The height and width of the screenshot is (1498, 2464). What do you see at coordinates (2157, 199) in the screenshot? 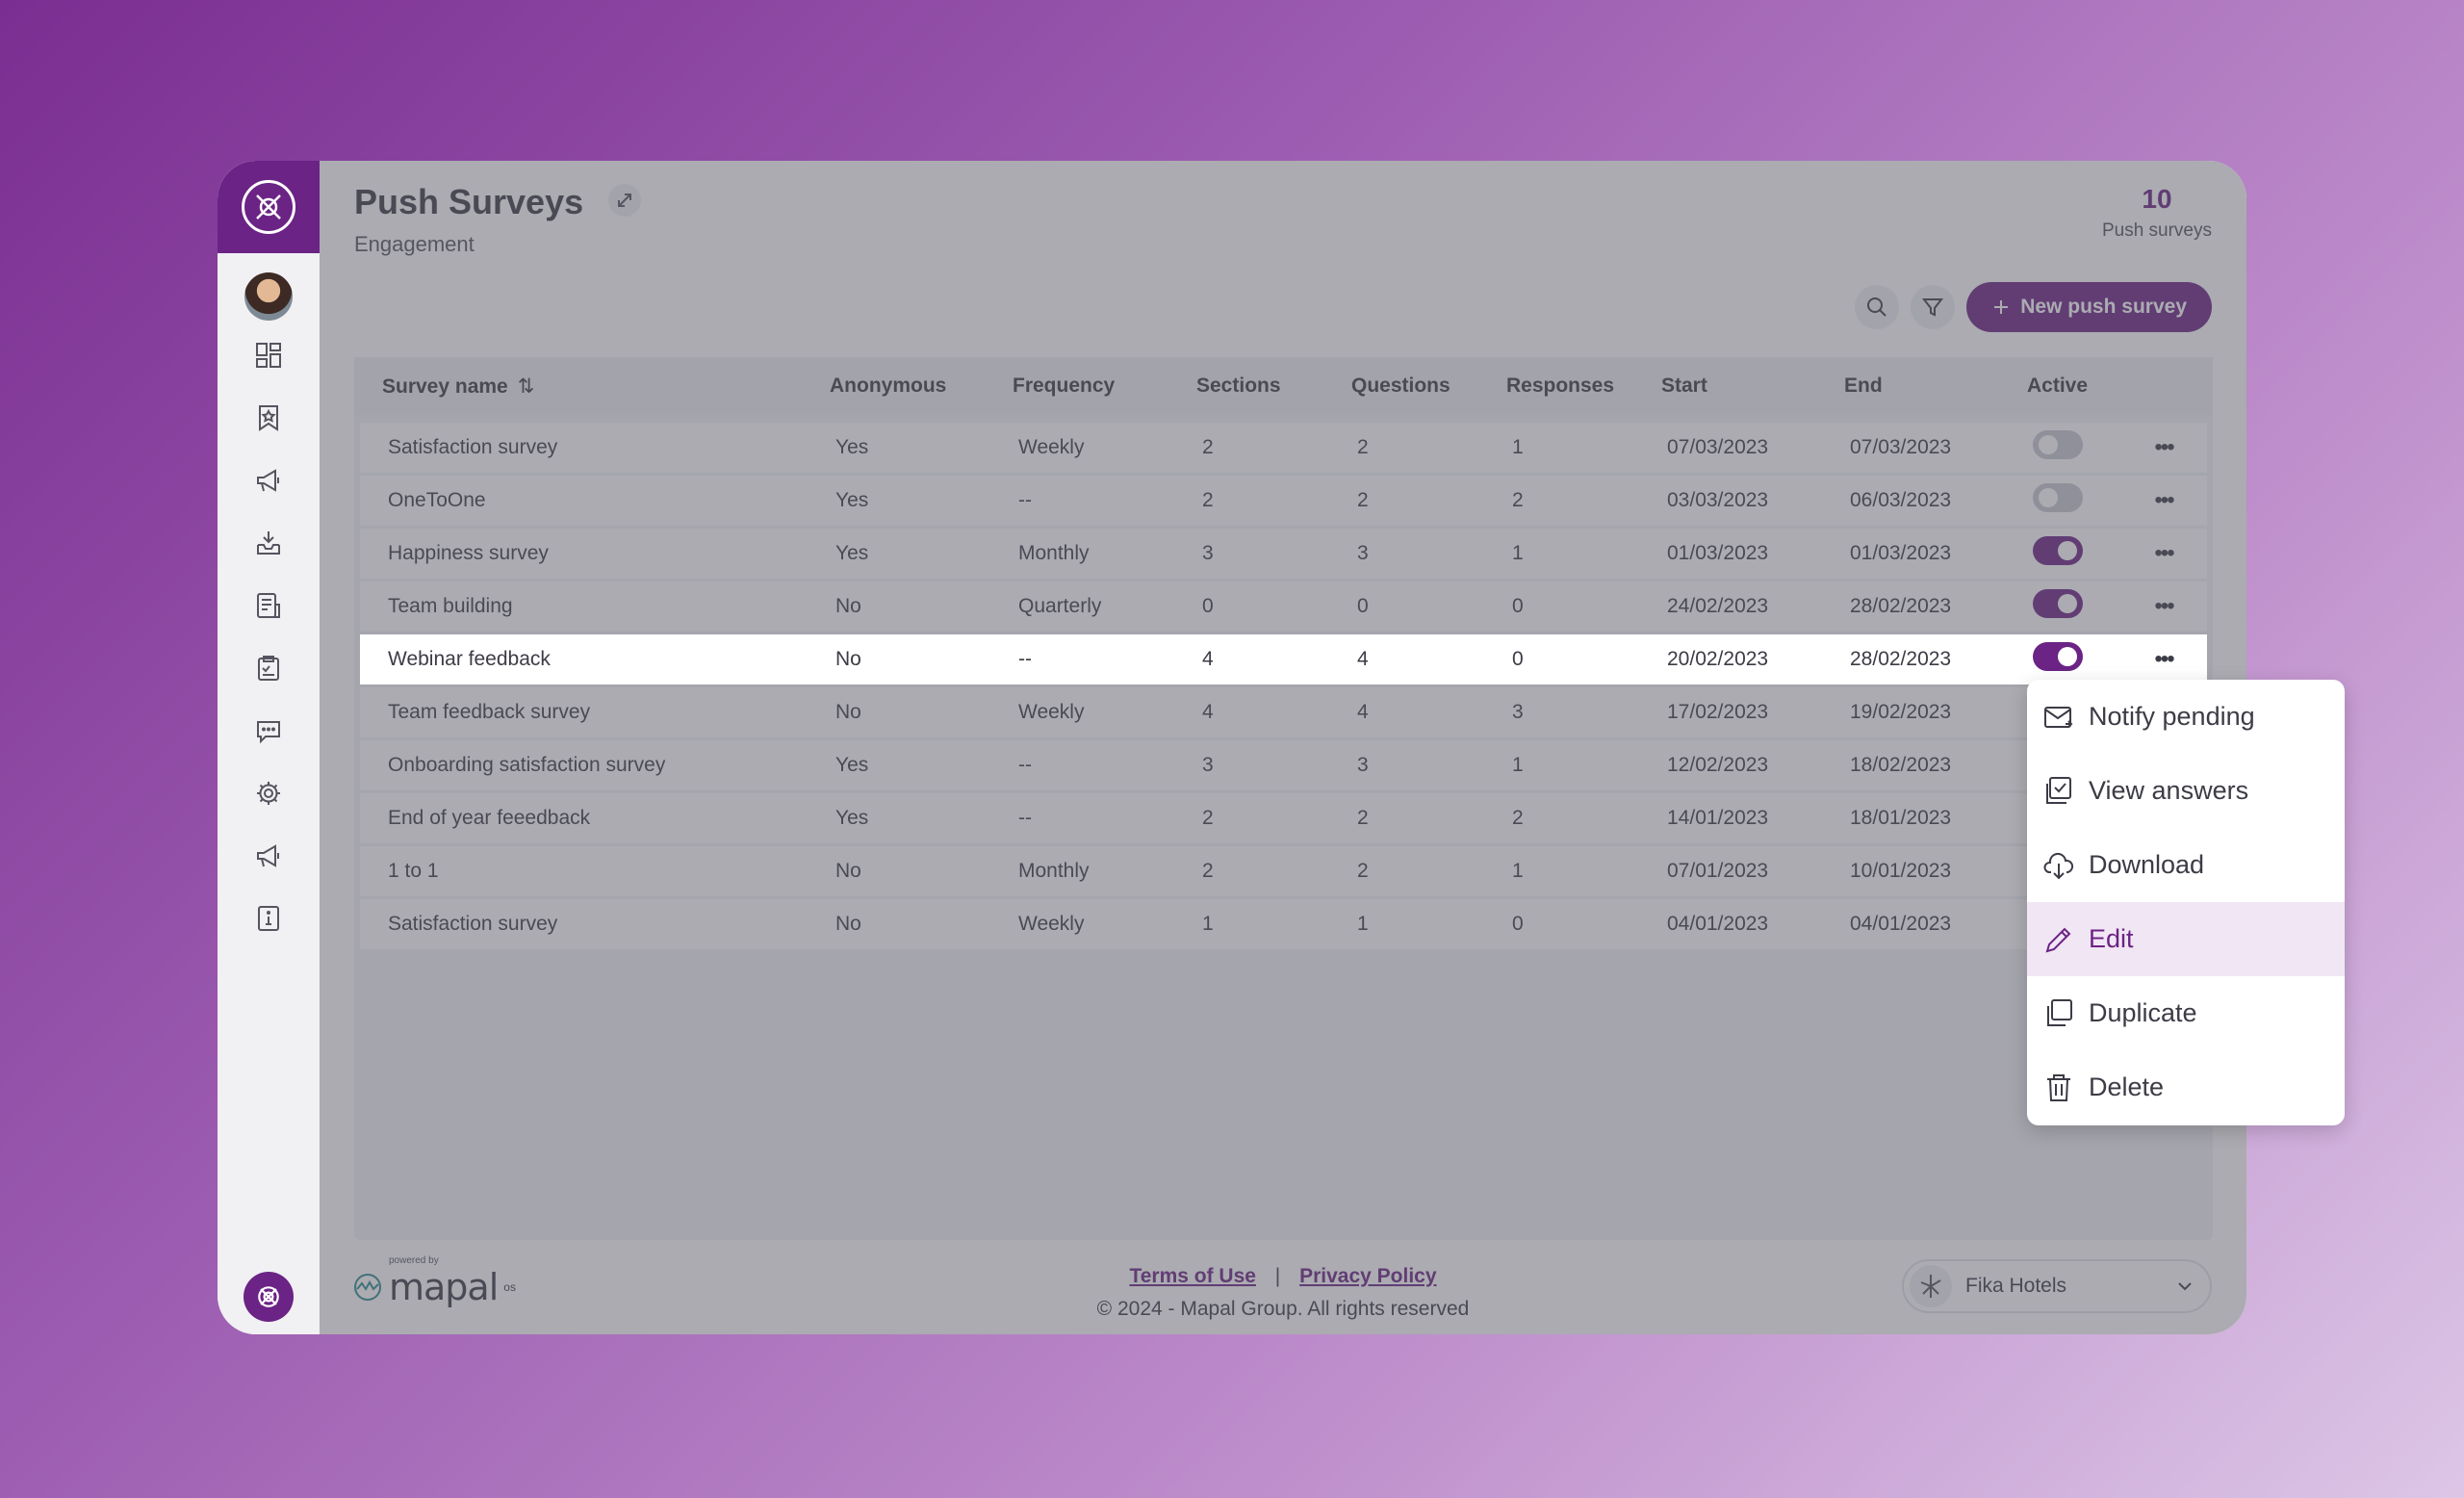
I see `survey-count: 10` at bounding box center [2157, 199].